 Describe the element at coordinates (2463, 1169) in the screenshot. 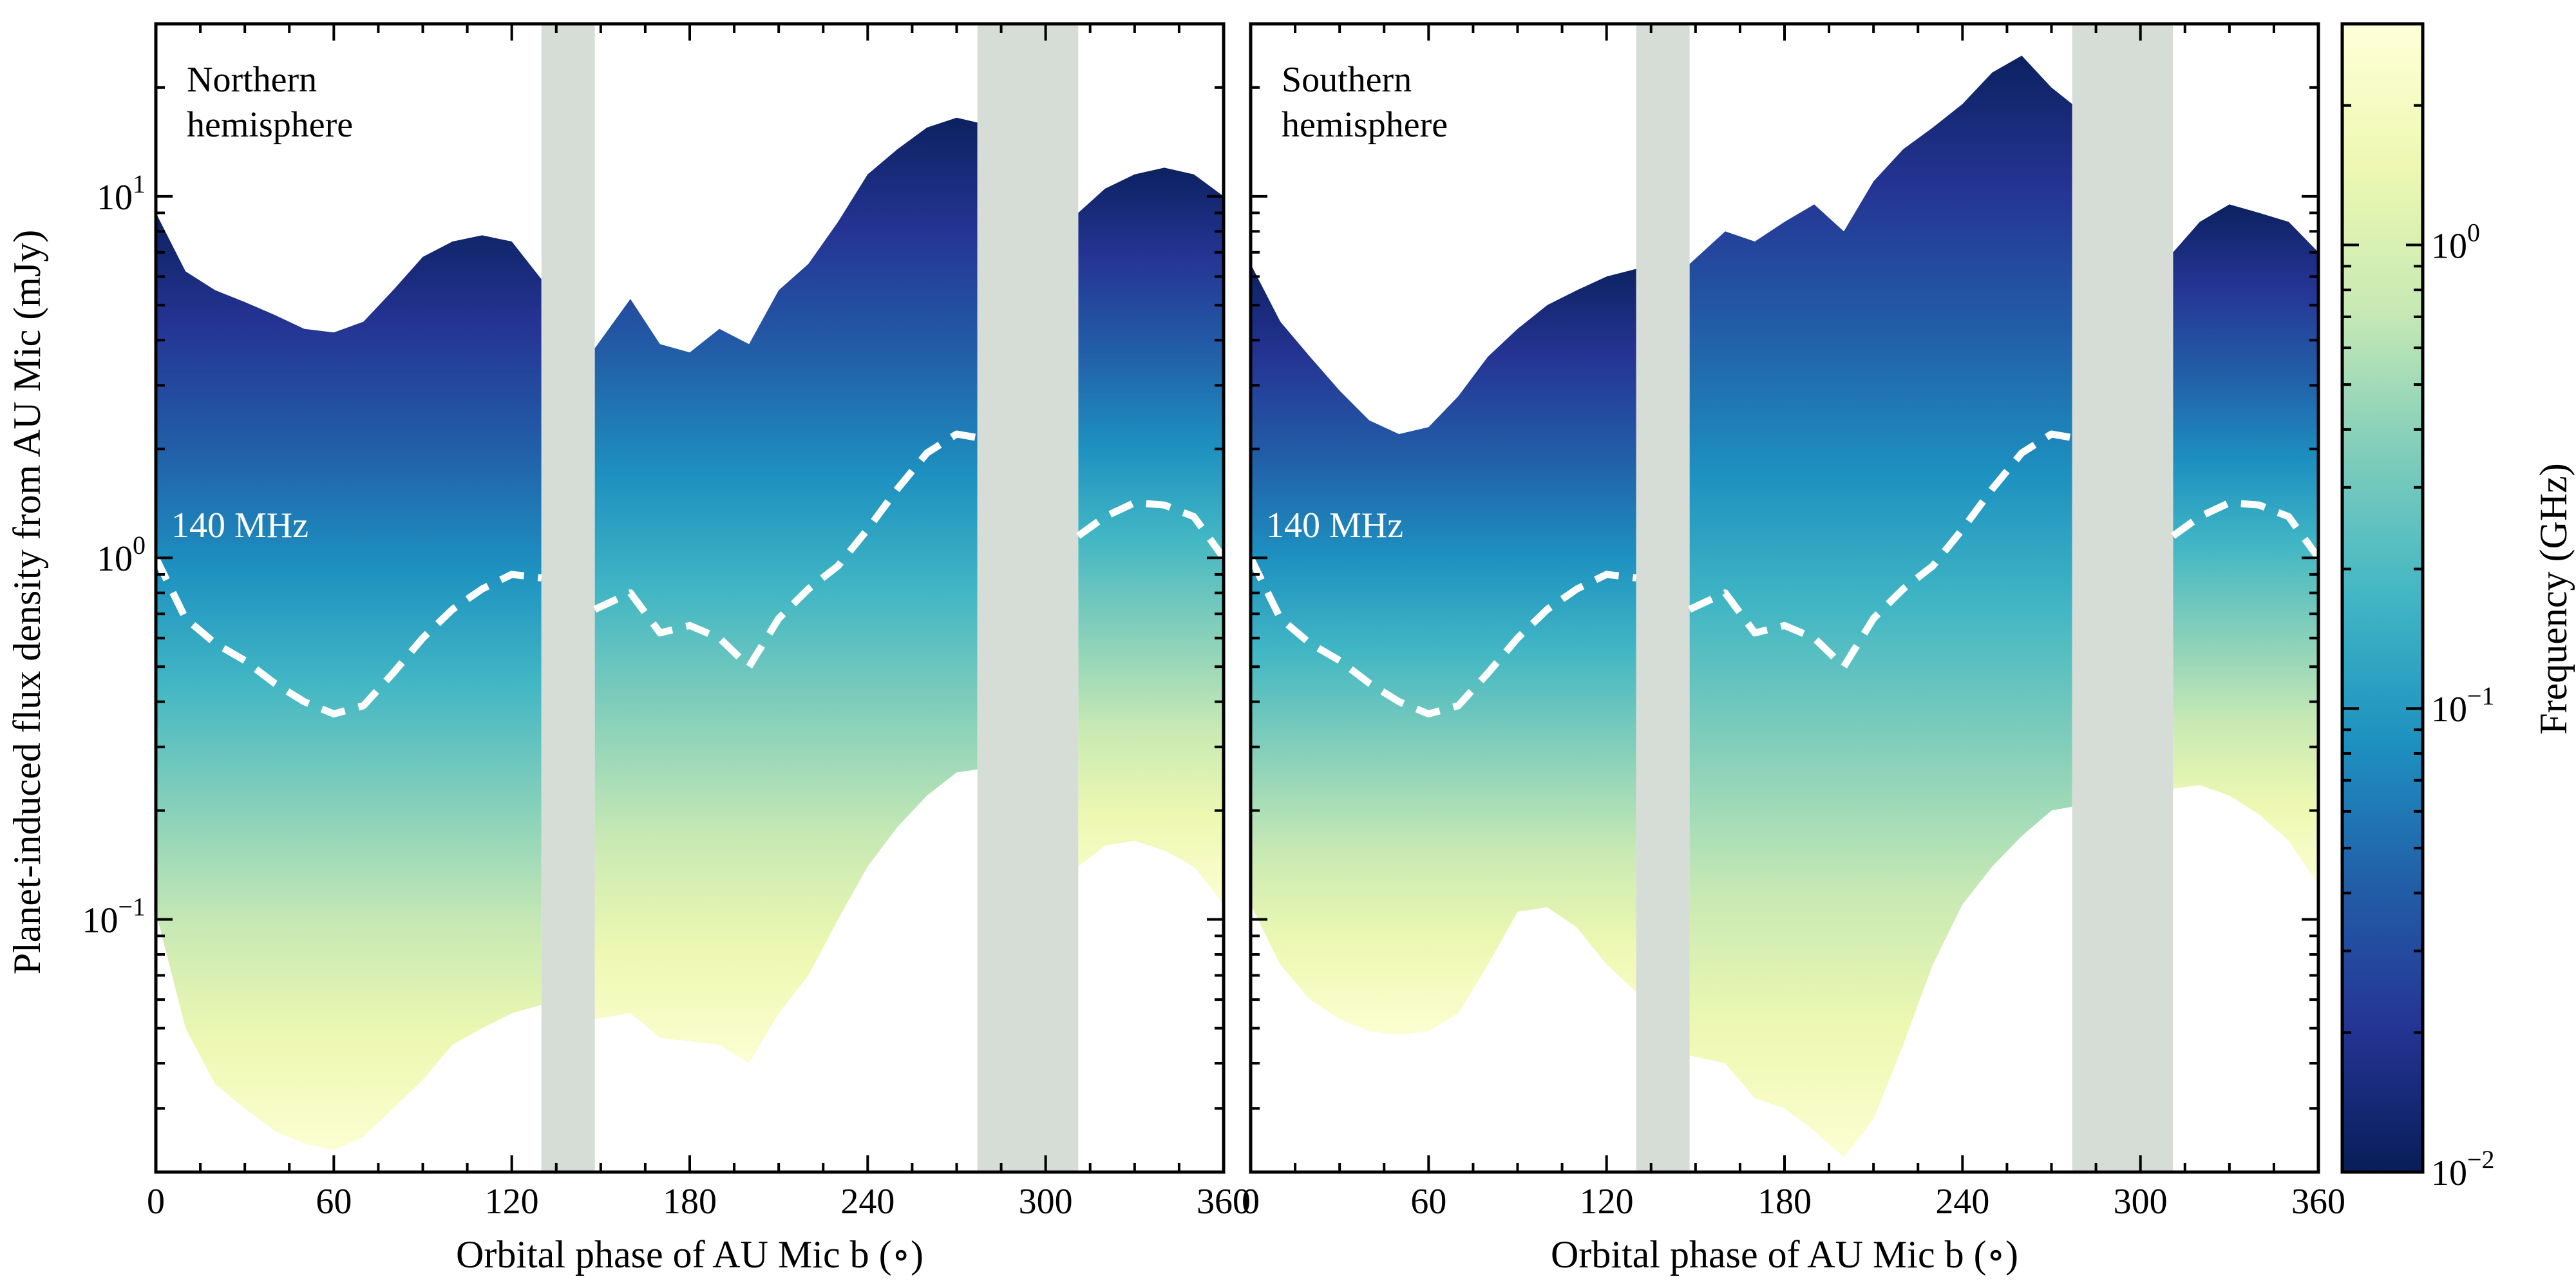

I see `colorbar-tick-label: 10⁻²` at that location.